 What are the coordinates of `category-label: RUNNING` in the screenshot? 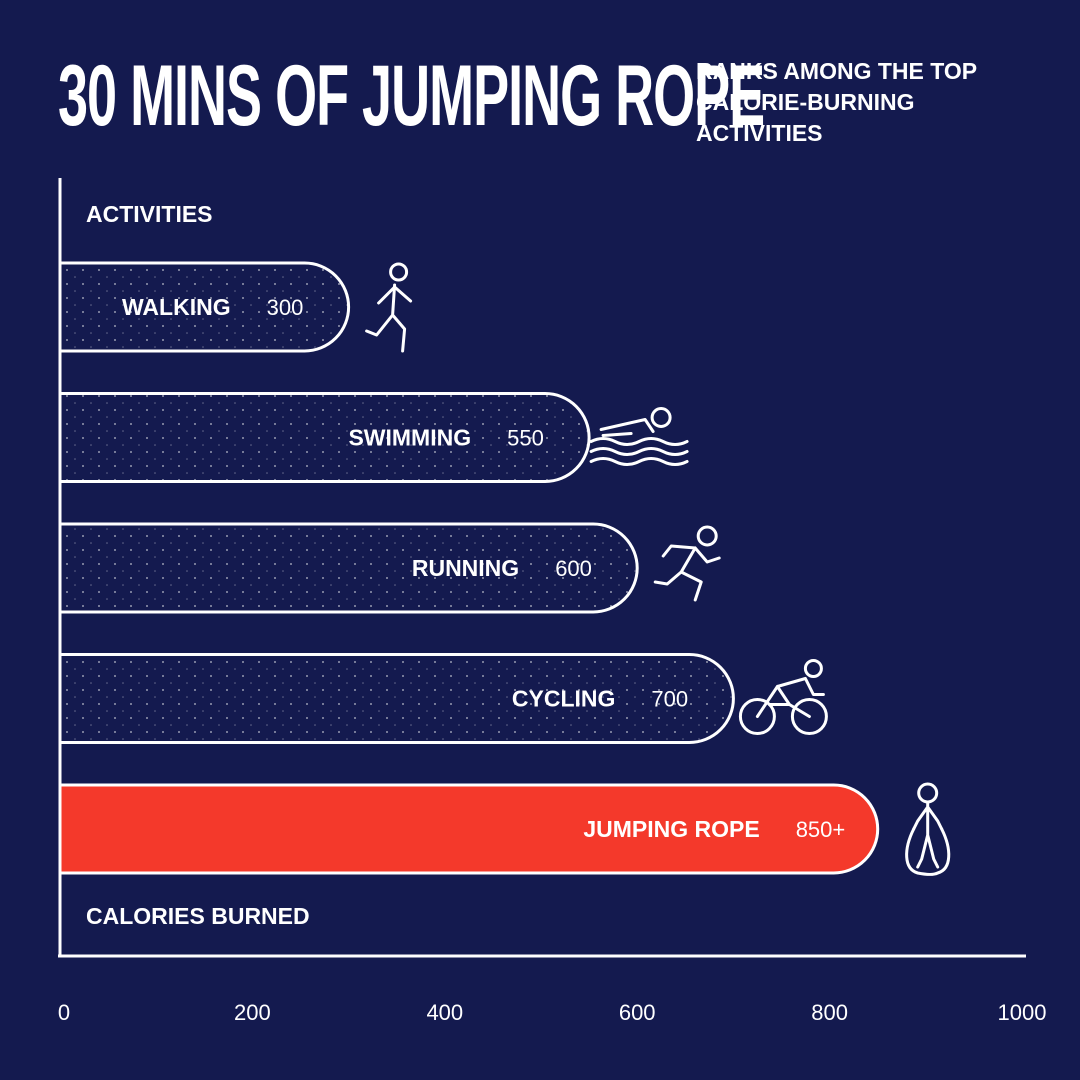 It's located at (465, 568).